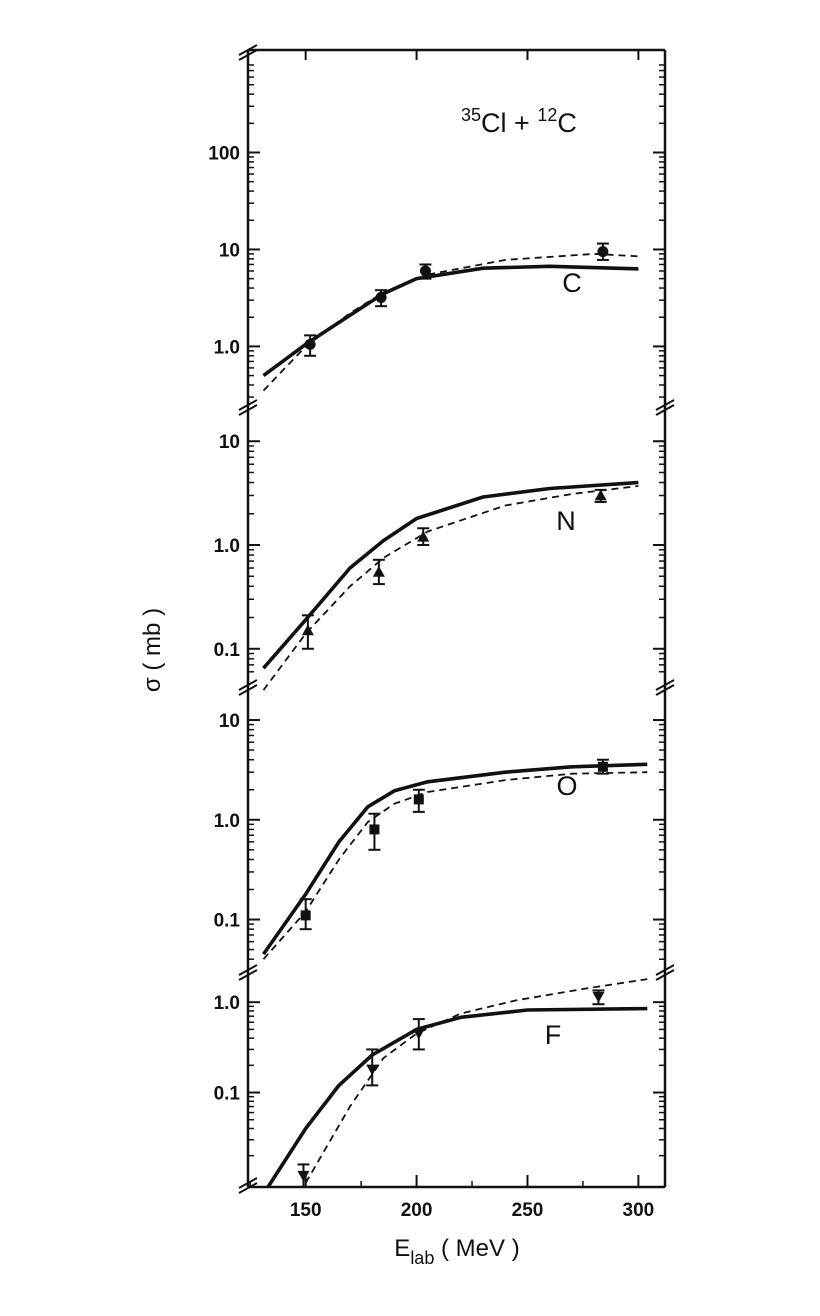 The image size is (820, 1316). I want to click on break-mark-top-left-b, so click(248, 55).